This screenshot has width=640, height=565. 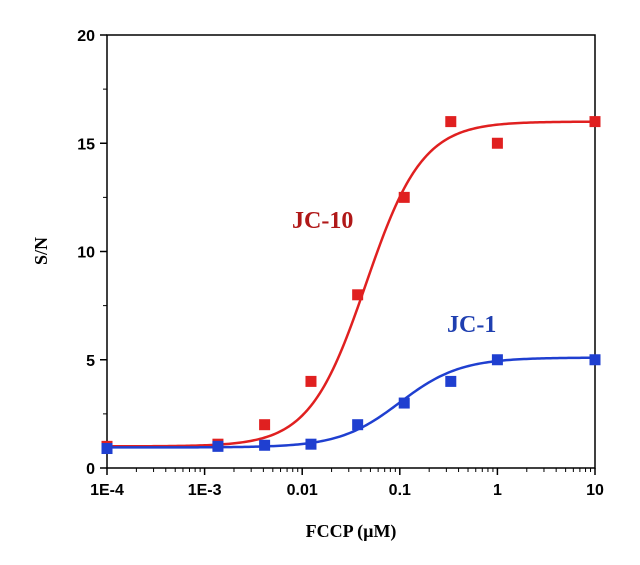 I want to click on x-tick-label: 0.01, so click(x=302, y=490).